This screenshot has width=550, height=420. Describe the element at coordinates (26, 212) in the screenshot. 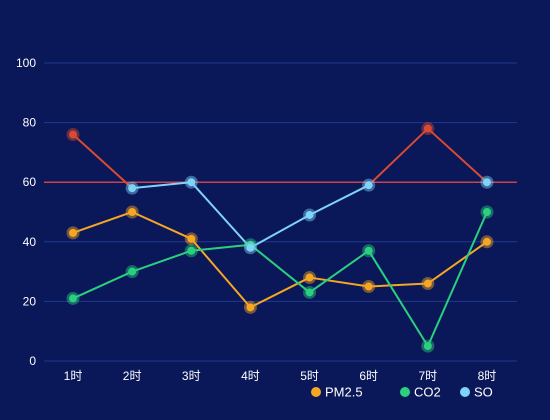

I see `y-axis-ticks: 0 20 40 60 80 100` at that location.